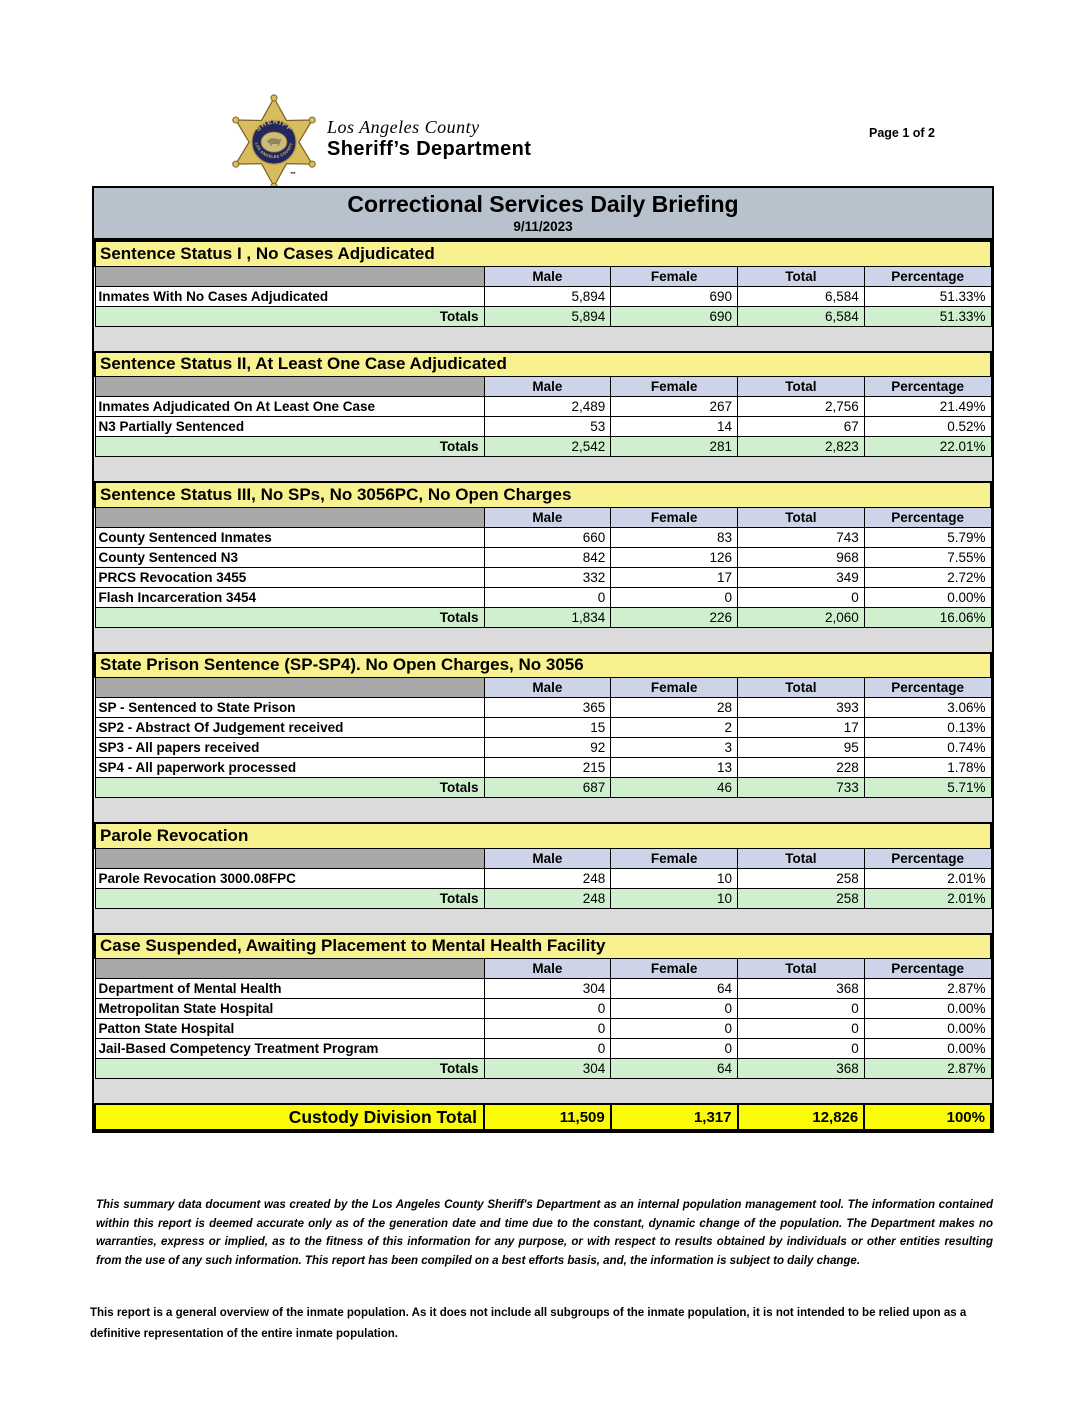 The width and height of the screenshot is (1088, 1408). I want to click on cell-male: 0, so click(547, 1008).